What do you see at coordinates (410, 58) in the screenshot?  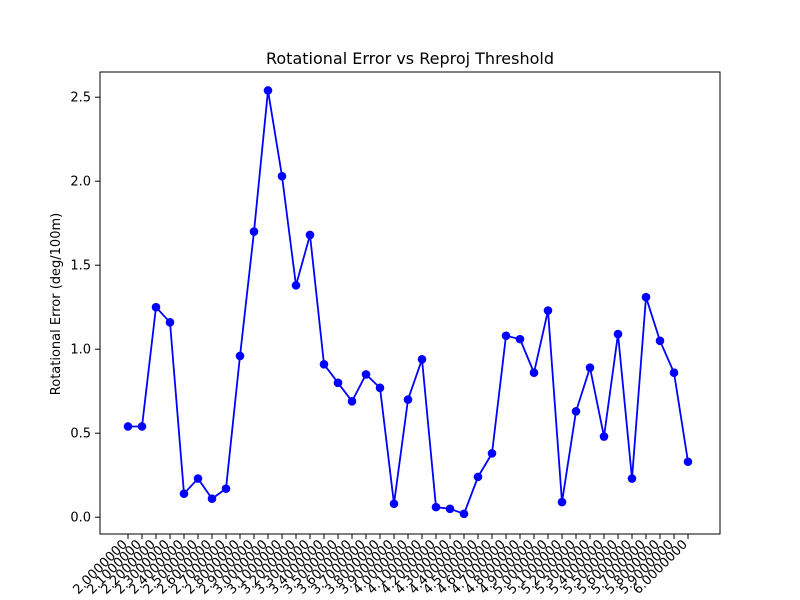 I see `chart-title: Rotational Error vs Reproj Threshold` at bounding box center [410, 58].